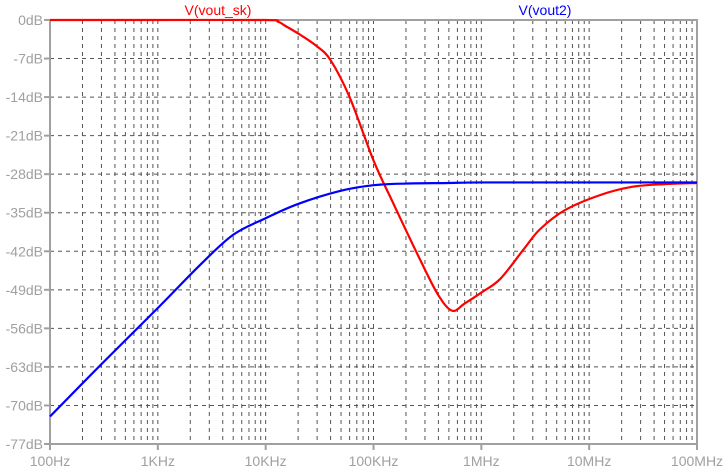 Image resolution: width=727 pixels, height=476 pixels. I want to click on x-tick-label: 100MHz, so click(697, 461).